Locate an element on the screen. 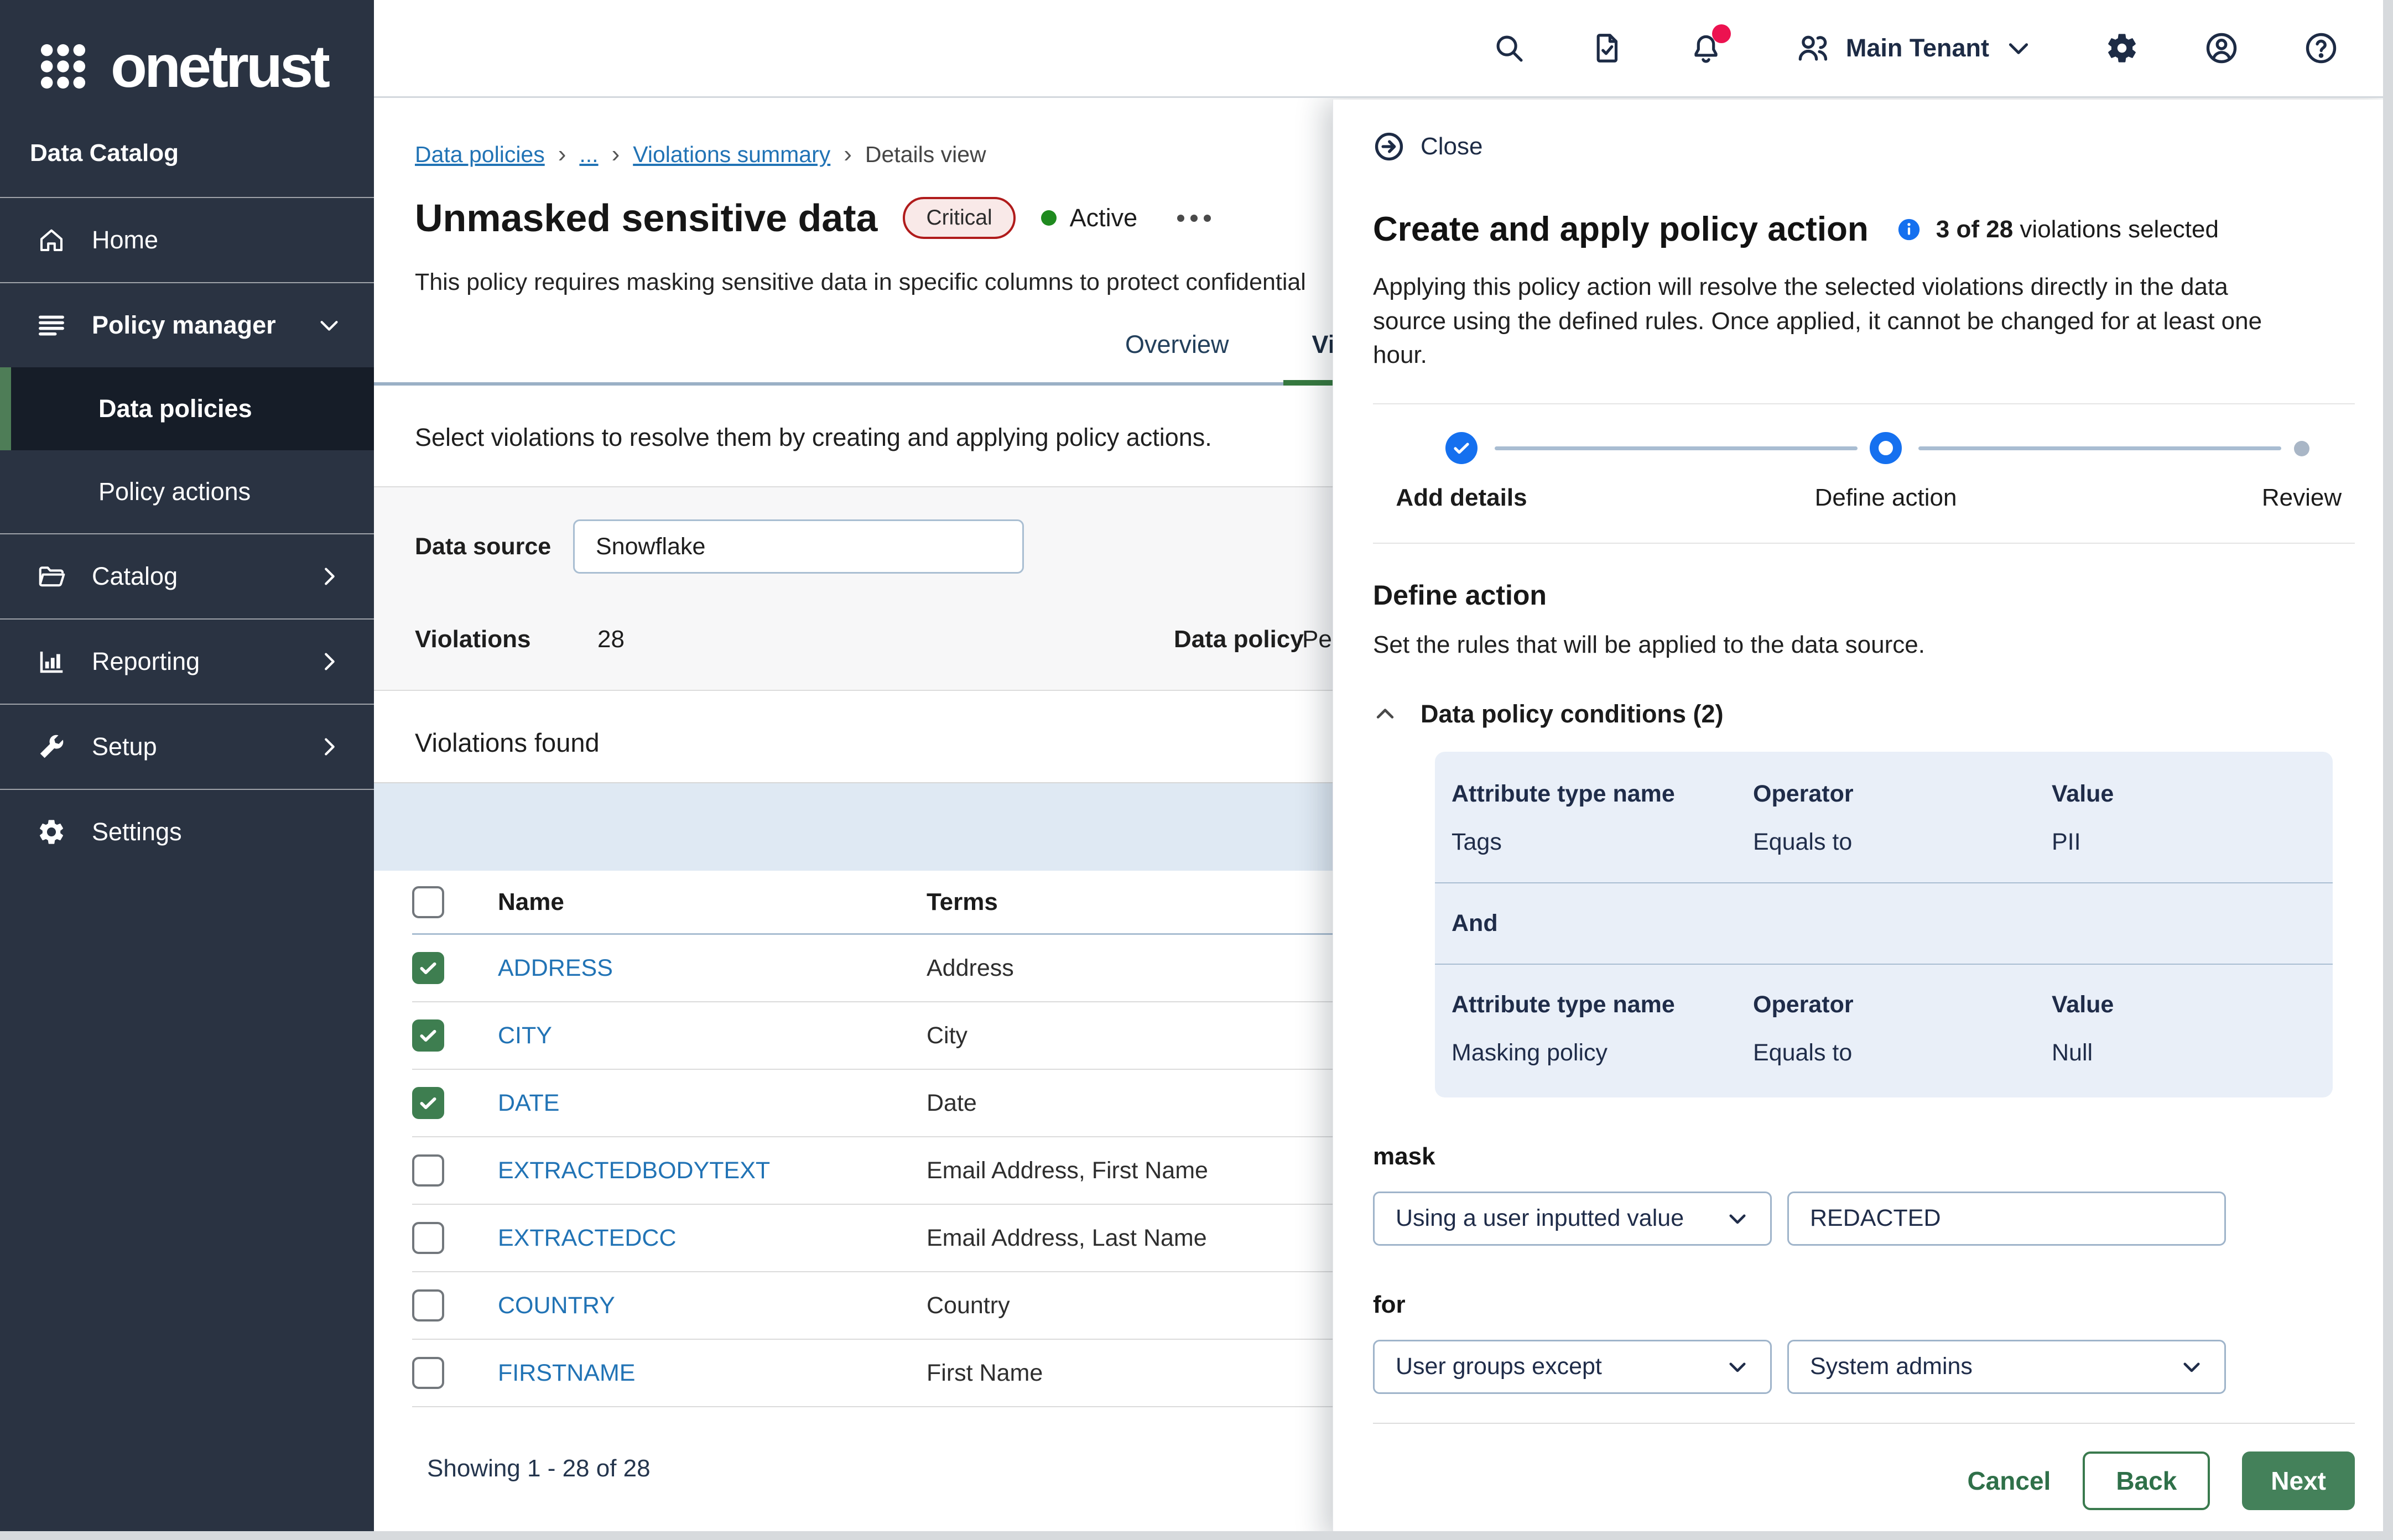  step-add-details: Add details is located at coordinates (1462, 497).